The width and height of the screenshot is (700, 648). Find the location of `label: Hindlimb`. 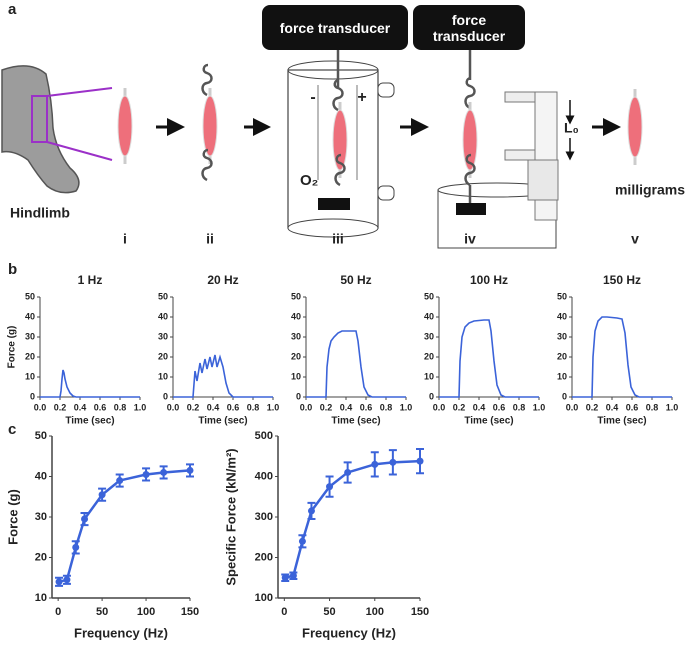

label: Hindlimb is located at coordinates (40, 213).